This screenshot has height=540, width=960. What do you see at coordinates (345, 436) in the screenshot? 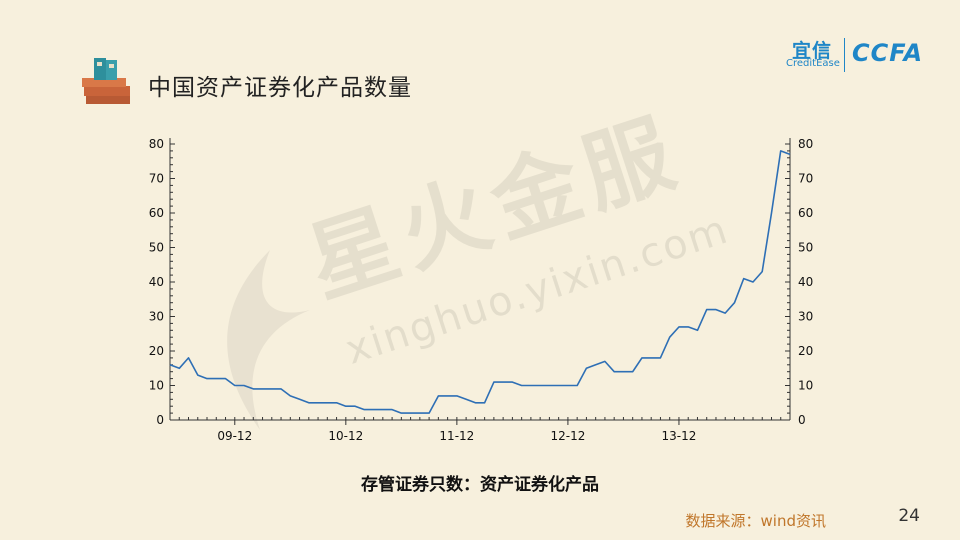
I see `x-tick-label: 10-12` at bounding box center [345, 436].